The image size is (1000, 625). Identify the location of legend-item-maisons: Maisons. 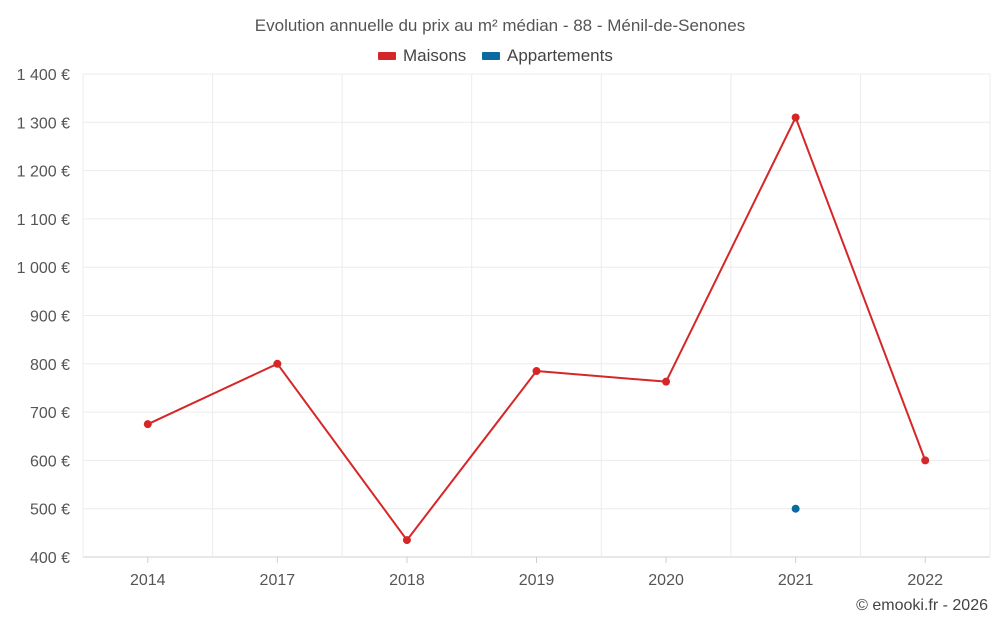
(422, 55).